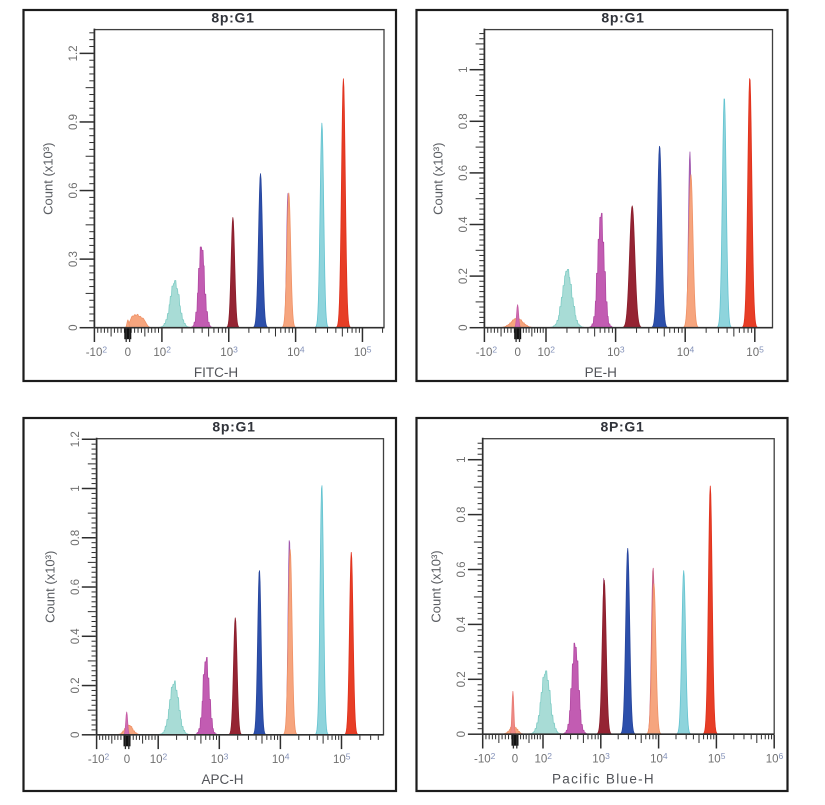 Image resolution: width=825 pixels, height=805 pixels. I want to click on svg-text: 0.9, so click(74, 122).